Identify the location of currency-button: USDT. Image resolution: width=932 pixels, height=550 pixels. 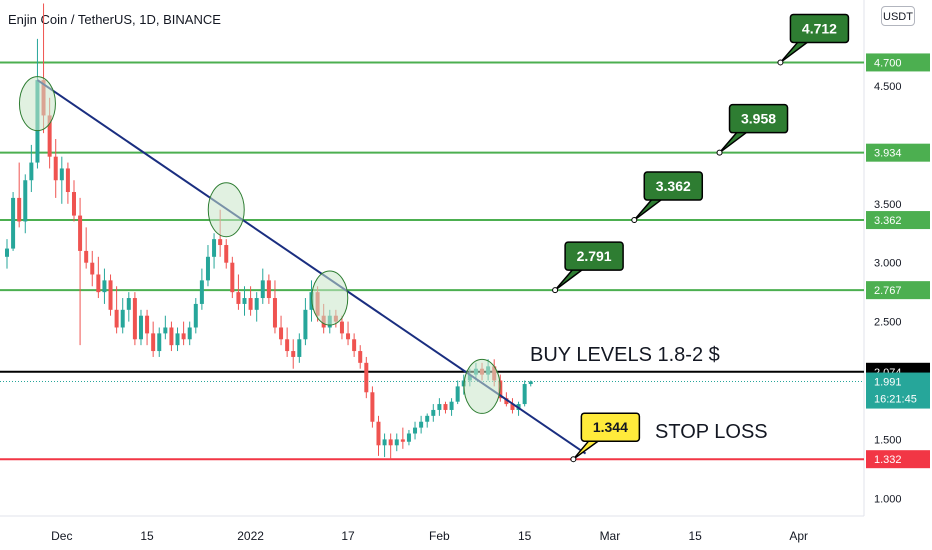
(898, 16).